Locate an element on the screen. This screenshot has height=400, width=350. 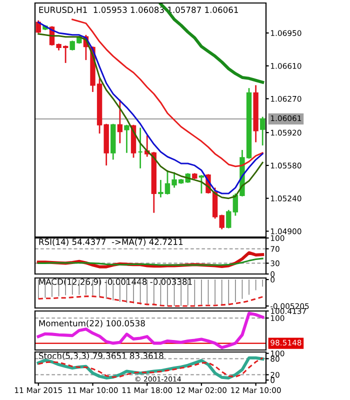
text: Momentum(22) 100.0538 is located at coordinates (92, 324).